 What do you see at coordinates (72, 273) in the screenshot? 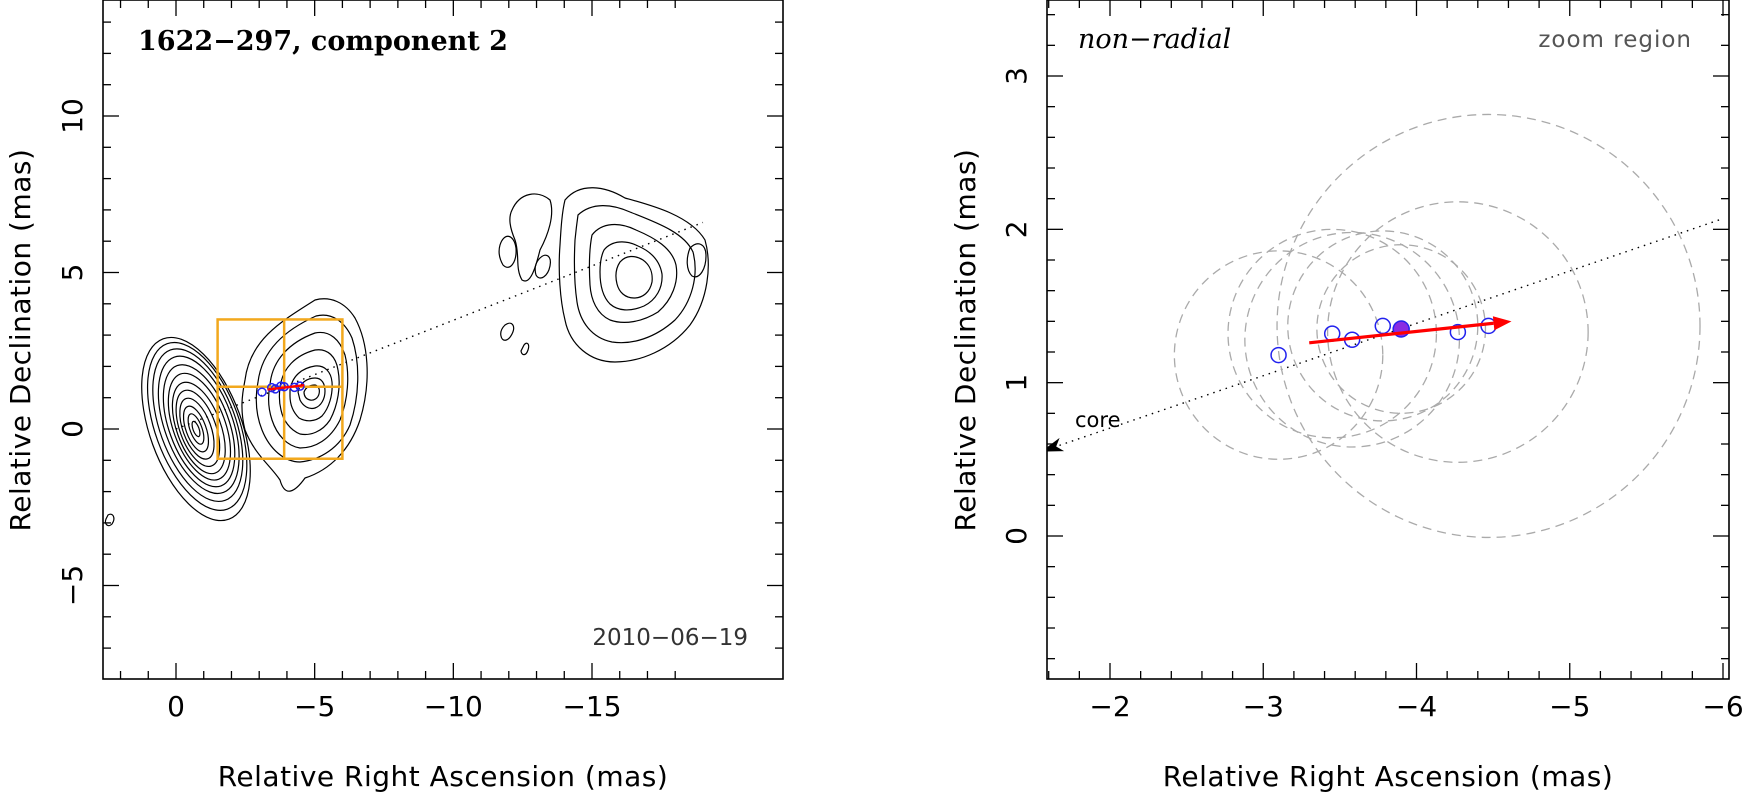
I see `left-ytick-label: 5` at bounding box center [72, 273].